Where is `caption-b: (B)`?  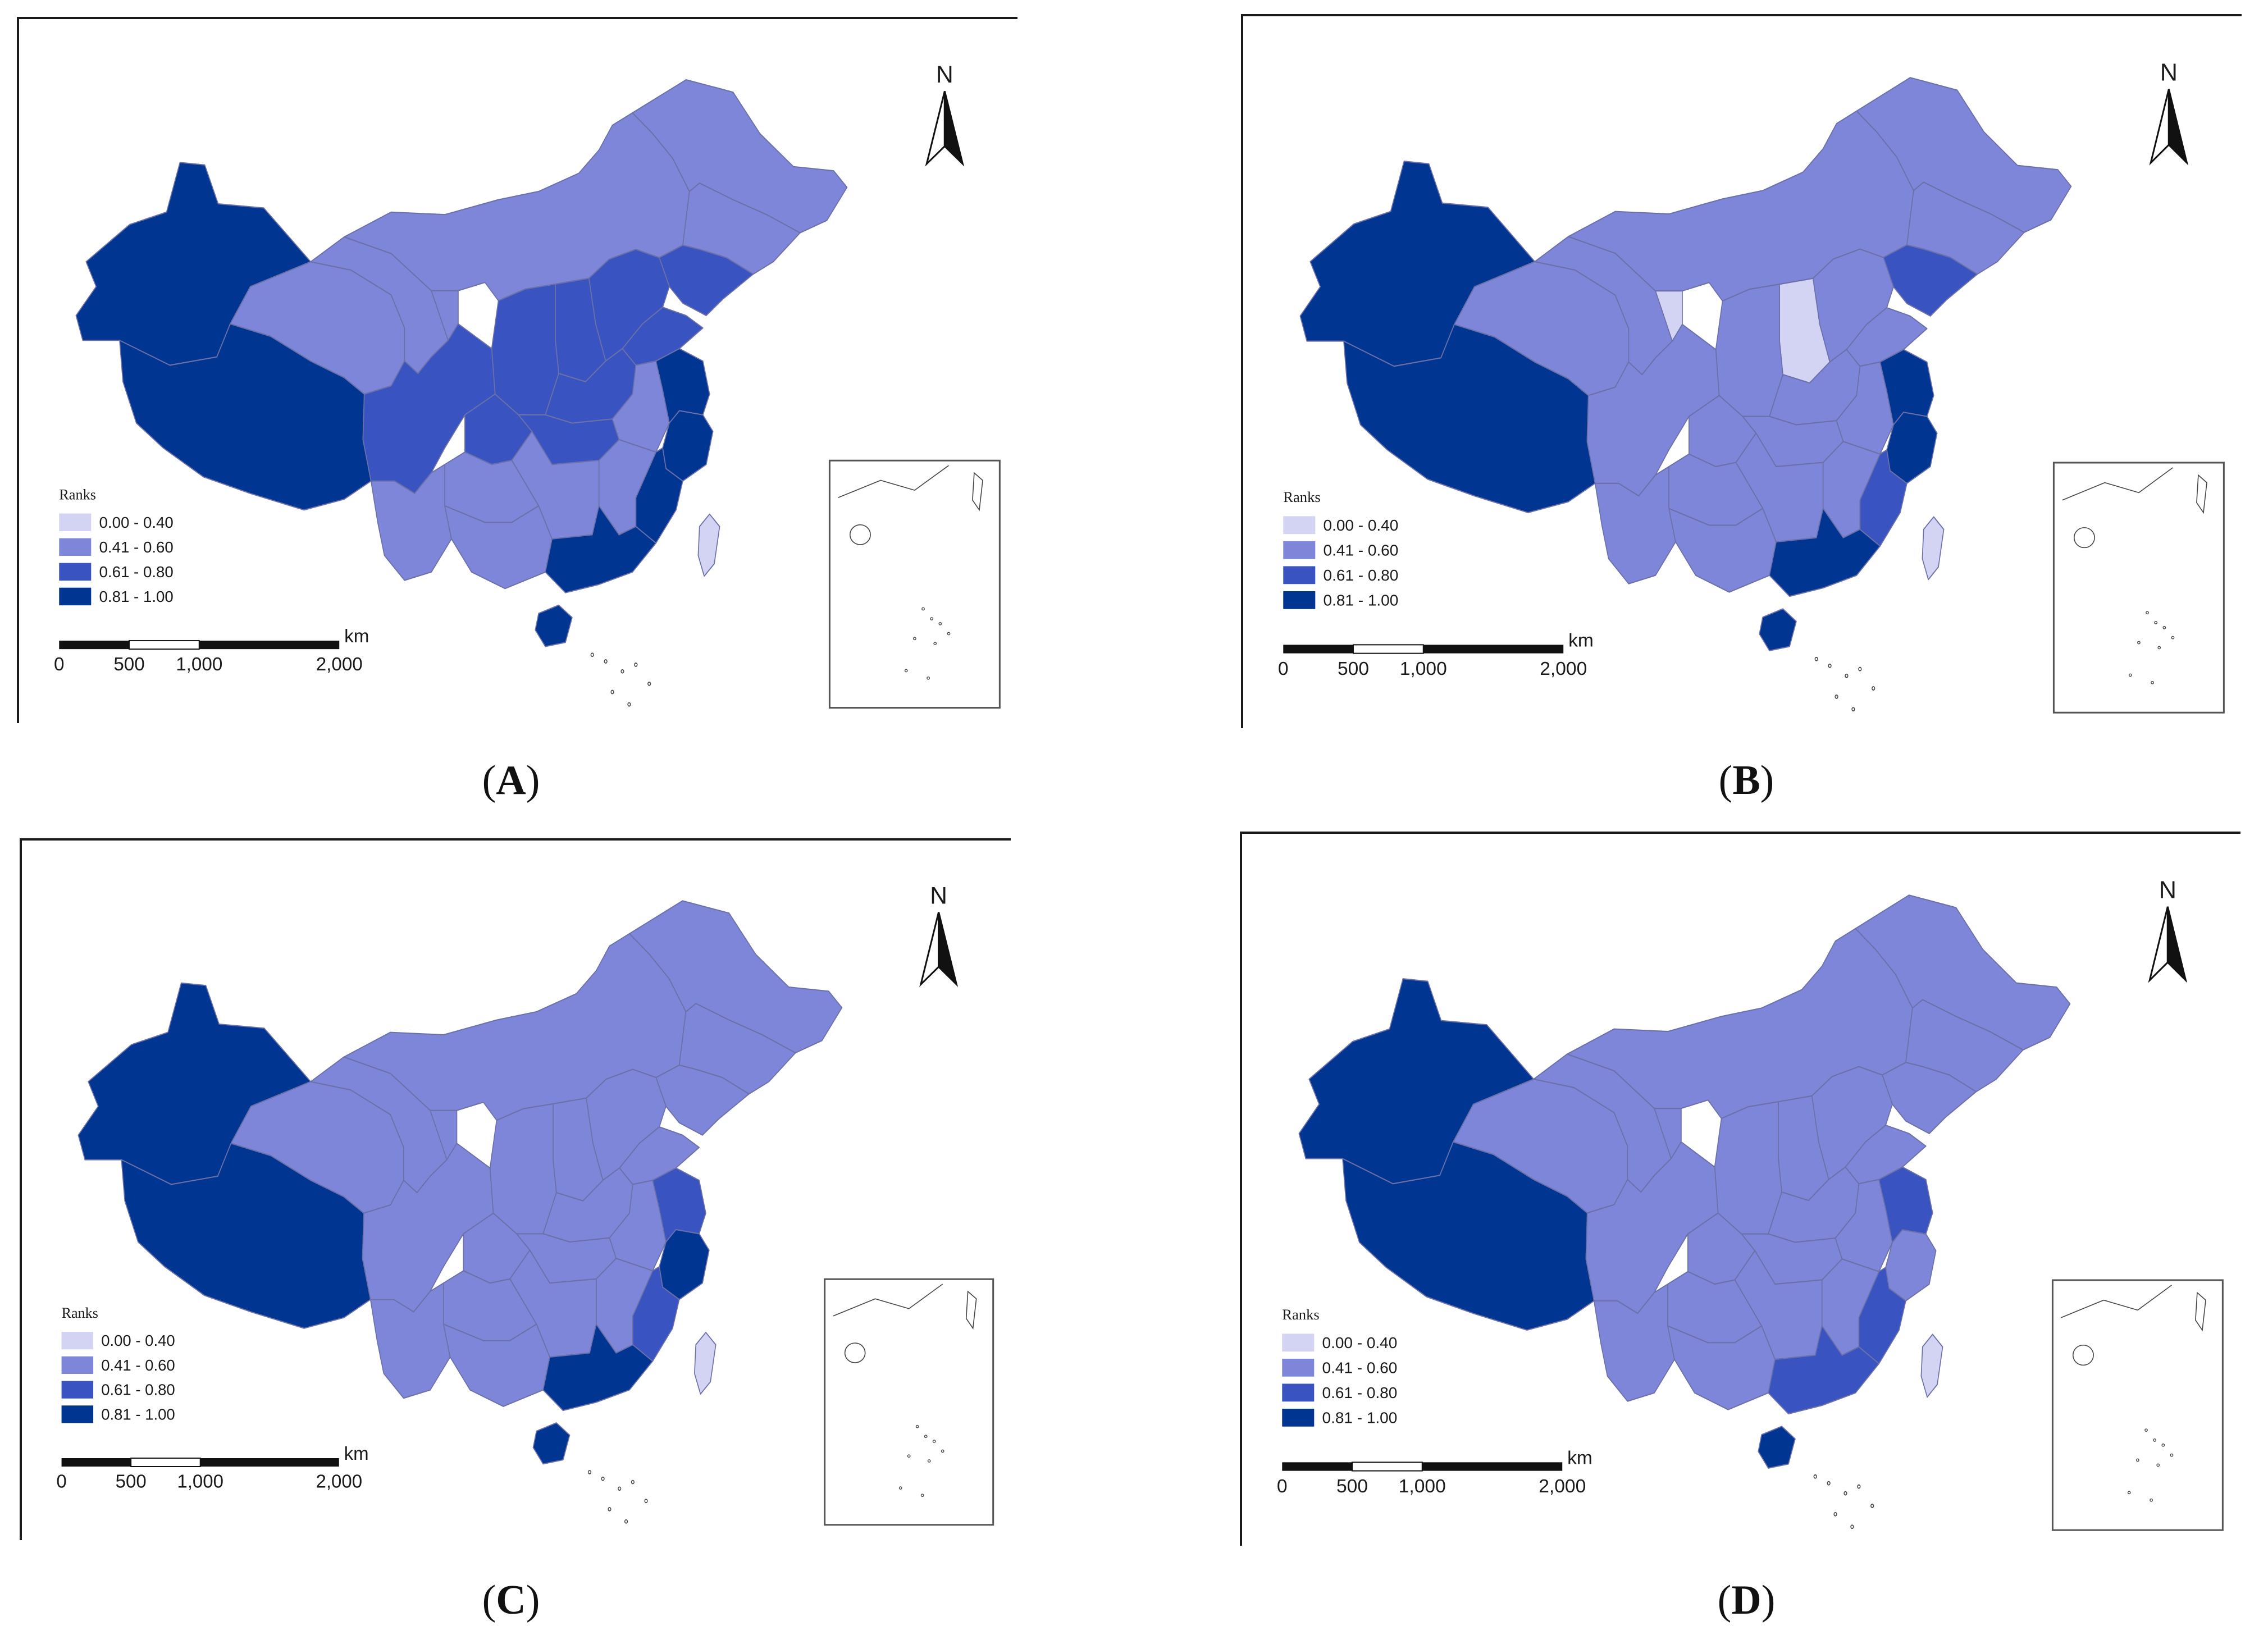 caption-b: (B) is located at coordinates (1746, 780).